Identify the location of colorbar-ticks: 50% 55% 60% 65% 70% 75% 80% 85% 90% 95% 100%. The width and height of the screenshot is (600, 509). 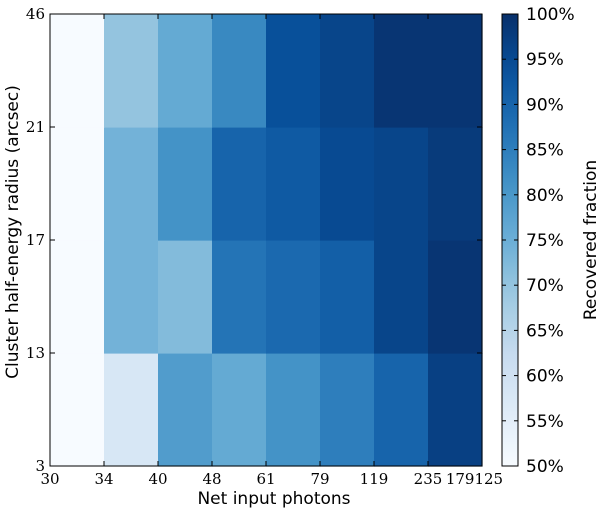
(538, 241).